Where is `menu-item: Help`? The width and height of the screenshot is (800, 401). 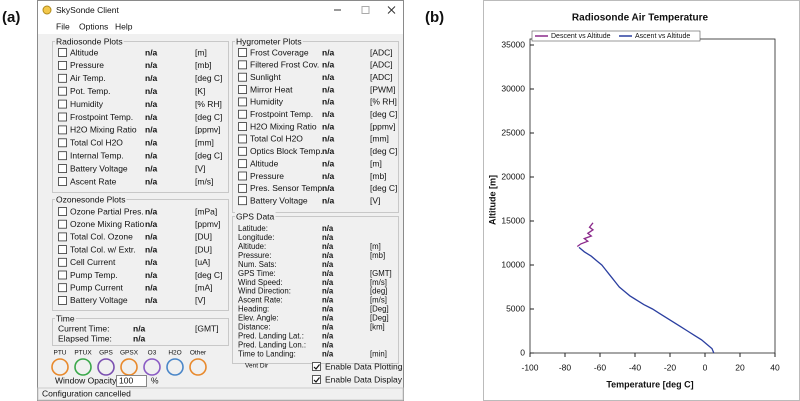
menu-item: Help is located at coordinates (124, 26).